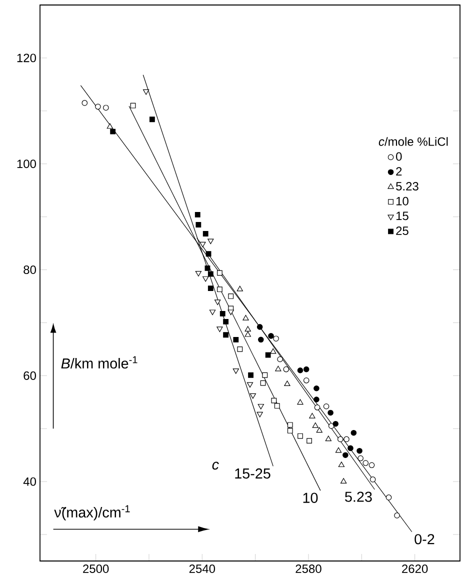 This screenshot has width=464, height=585. Describe the element at coordinates (99, 362) in the screenshot. I see `y-axis-title: B/km mole$^{-1}$` at that location.